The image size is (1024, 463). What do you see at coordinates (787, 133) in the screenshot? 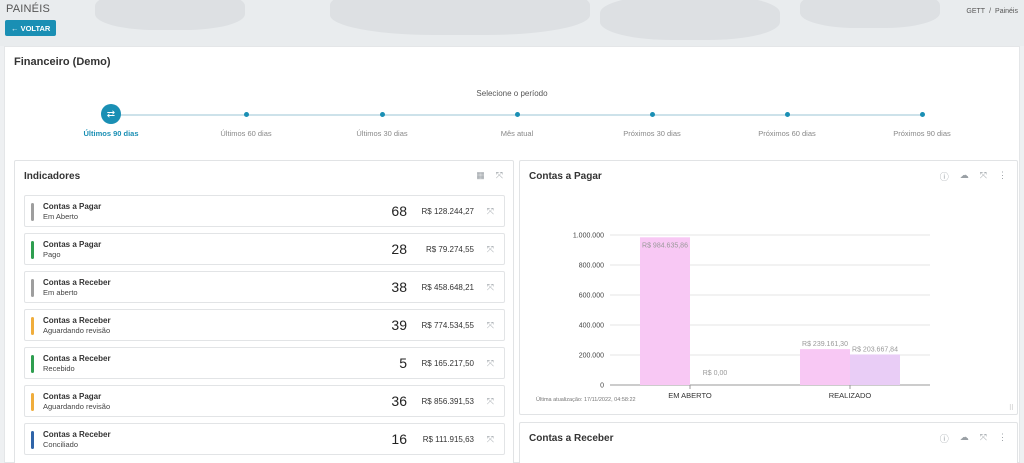
I see `period-label: Próximos 60 dias` at bounding box center [787, 133].